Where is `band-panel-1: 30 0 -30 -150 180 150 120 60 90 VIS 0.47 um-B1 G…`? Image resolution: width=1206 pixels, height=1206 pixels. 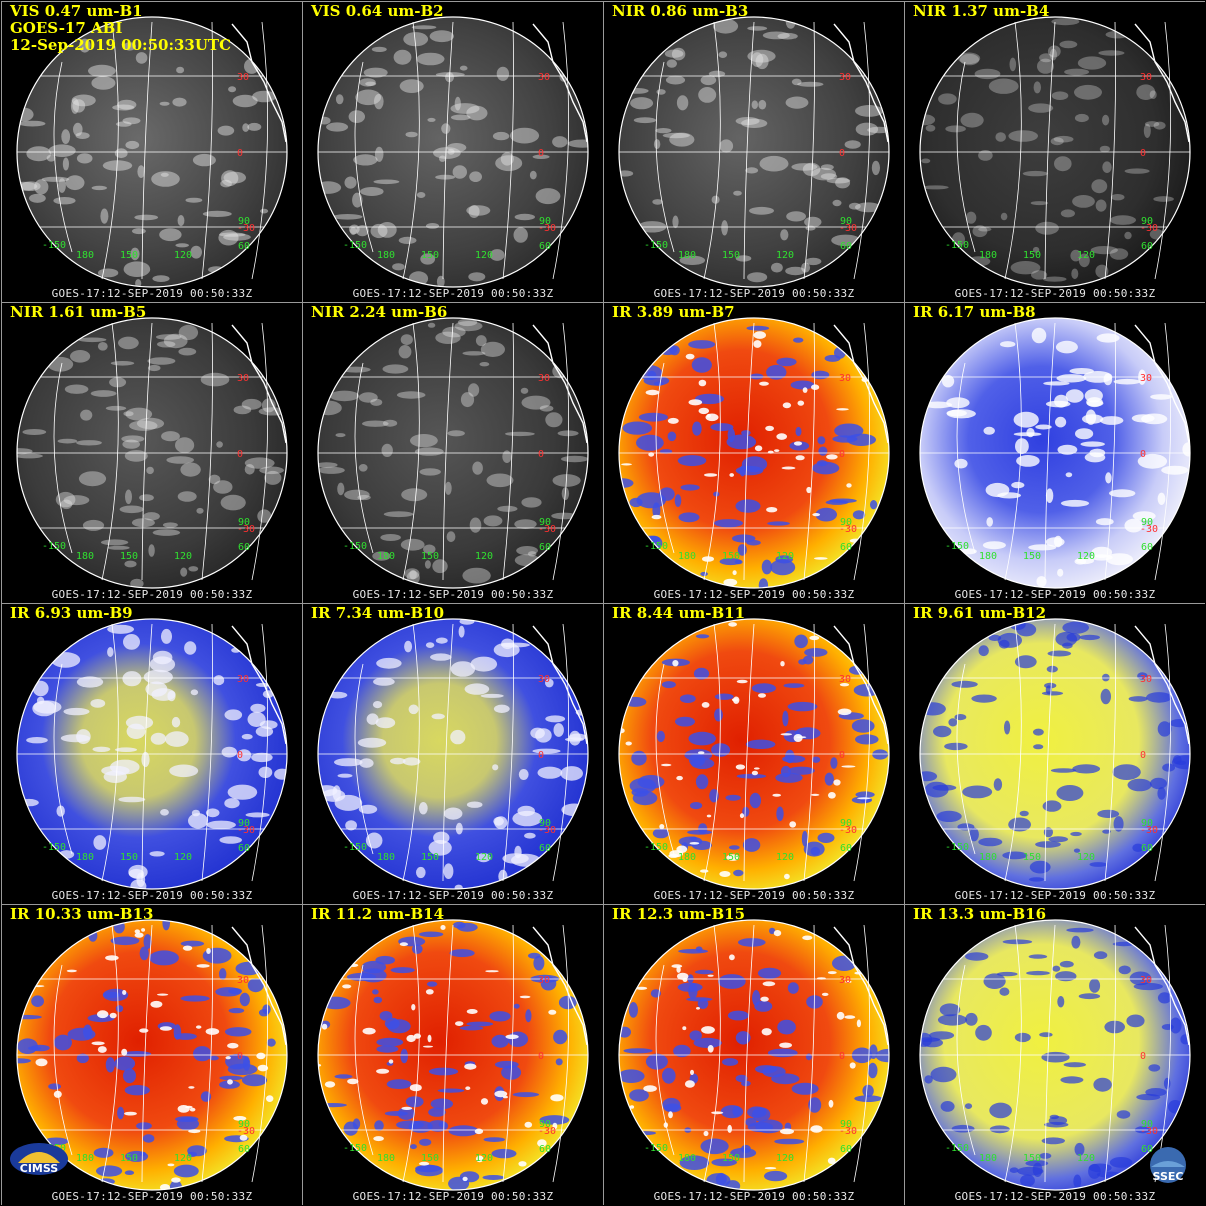
band-panel-1: 30 0 -30 -150 180 150 120 60 90 VIS 0.47 um-B1 G… is located at coordinates (152, 152).